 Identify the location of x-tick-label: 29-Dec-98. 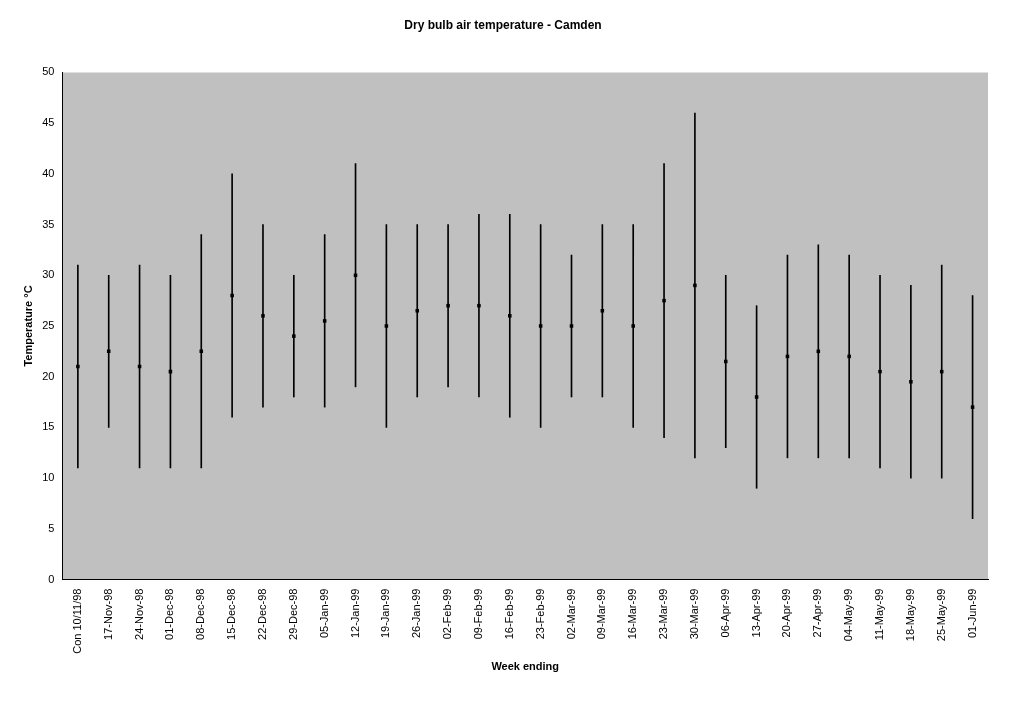
(292, 614).